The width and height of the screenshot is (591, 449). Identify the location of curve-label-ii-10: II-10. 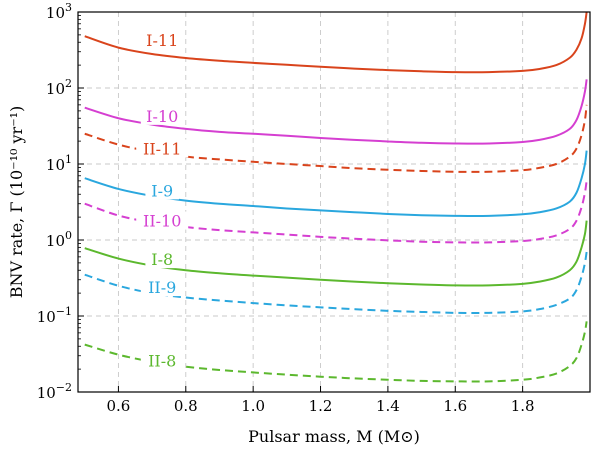
(162, 221).